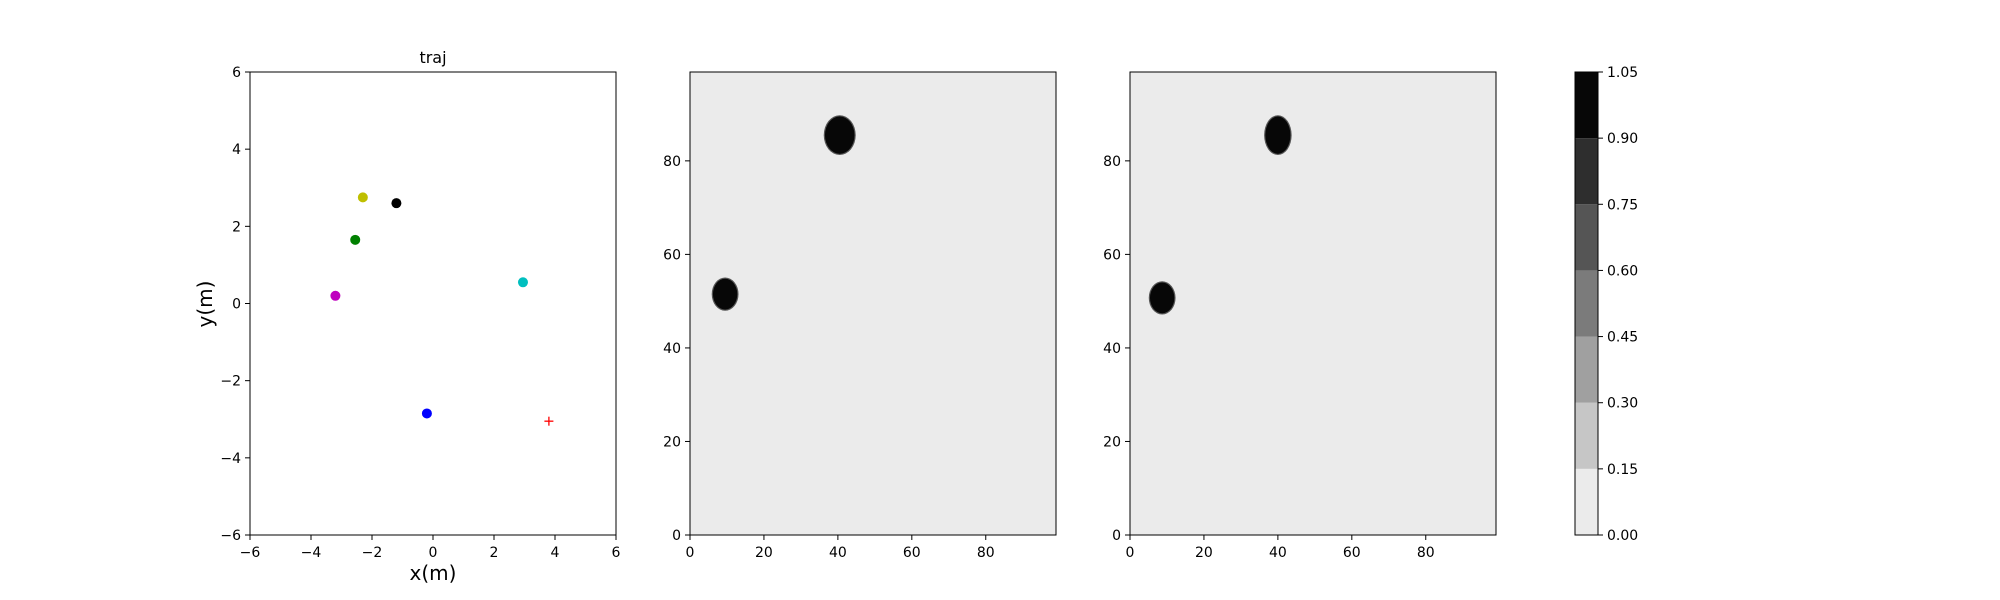  What do you see at coordinates (236, 227) in the screenshot?
I see `y-tick-label: 2` at bounding box center [236, 227].